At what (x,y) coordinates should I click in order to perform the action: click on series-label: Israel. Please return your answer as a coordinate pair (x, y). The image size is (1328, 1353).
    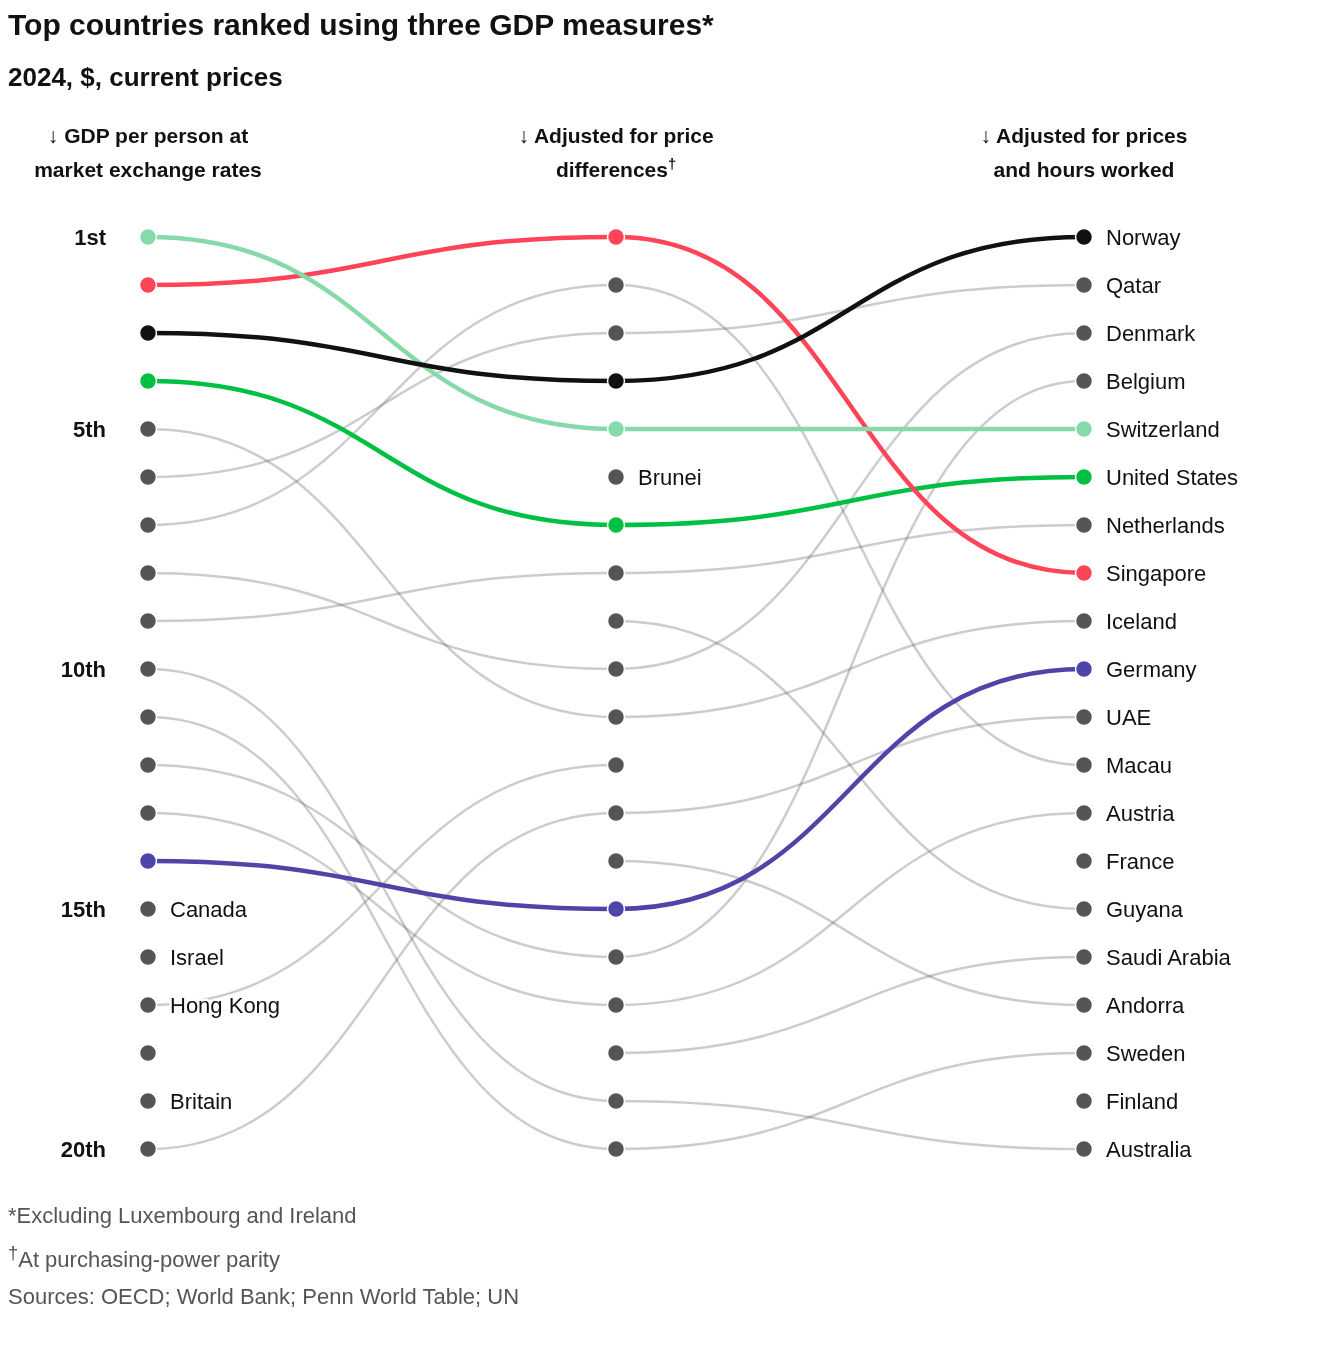
    Looking at the image, I should click on (197, 957).